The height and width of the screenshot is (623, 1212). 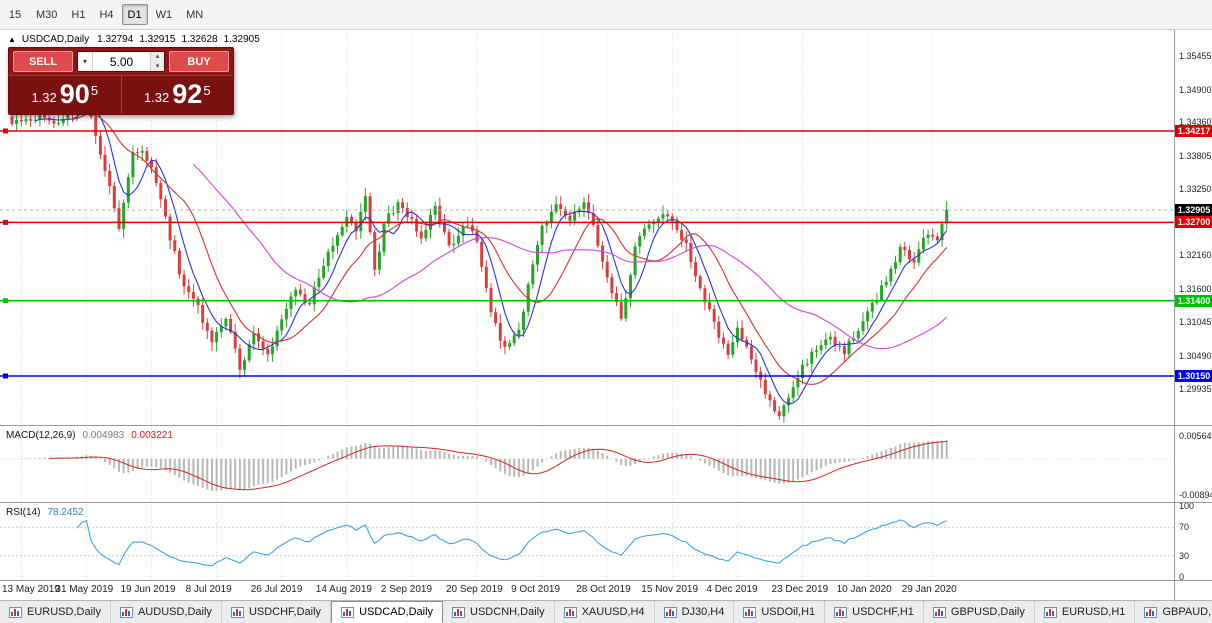 What do you see at coordinates (536, 589) in the screenshot?
I see `time-axis-label: 9 Oct 2019` at bounding box center [536, 589].